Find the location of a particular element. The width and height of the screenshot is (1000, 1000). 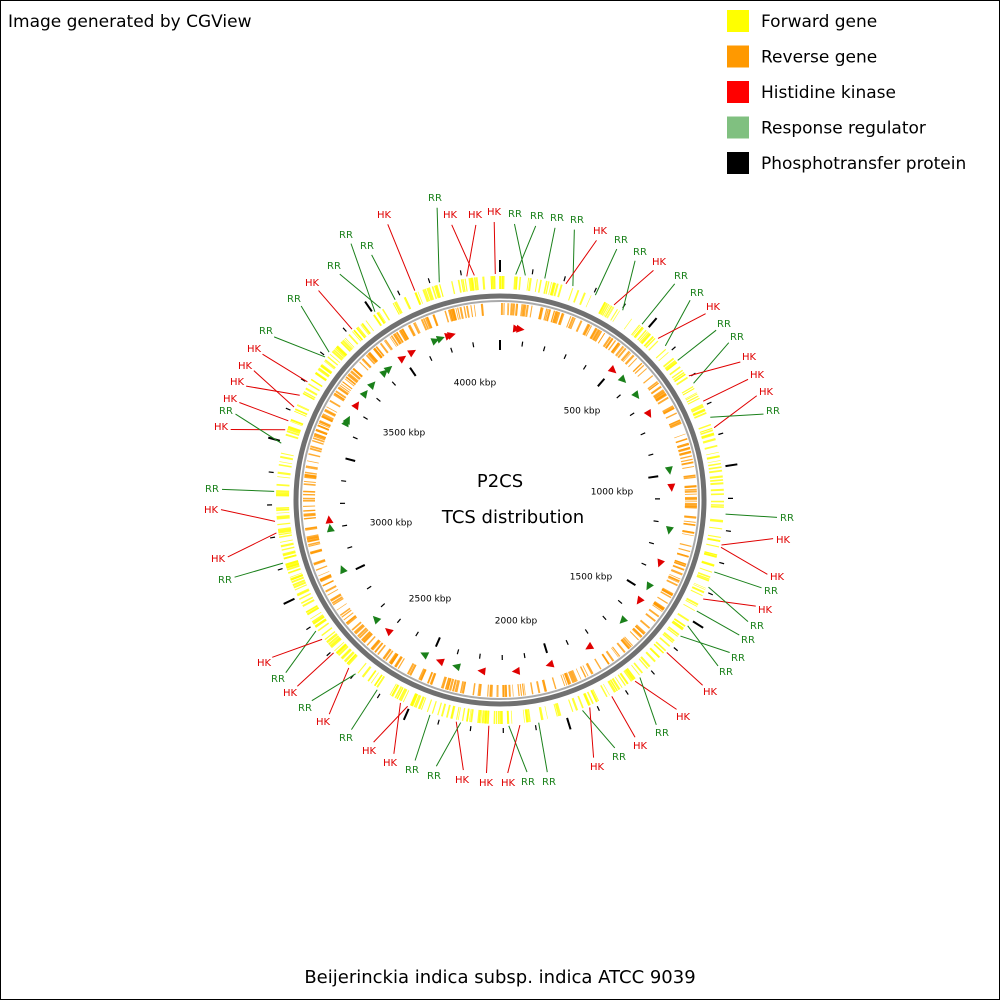

center-subtitle: TCS distribution is located at coordinates (512, 517).